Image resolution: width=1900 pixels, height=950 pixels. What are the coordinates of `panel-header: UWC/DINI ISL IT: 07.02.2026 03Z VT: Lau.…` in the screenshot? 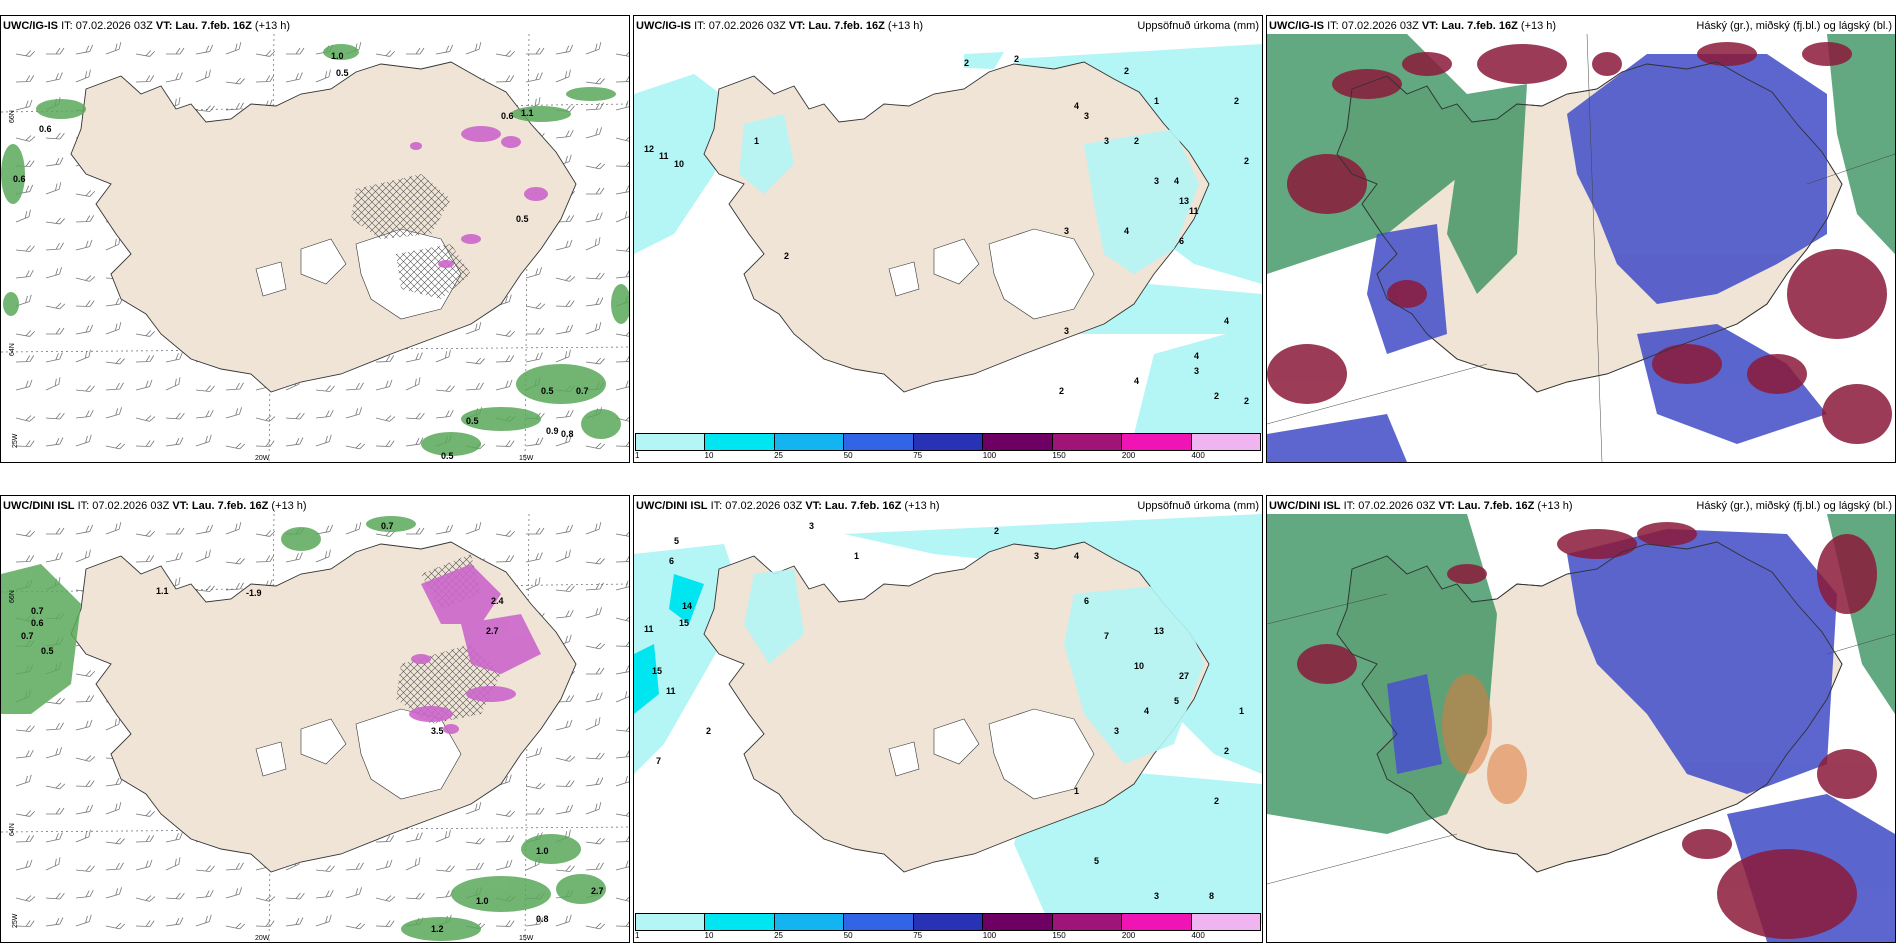 It's located at (1580, 506).